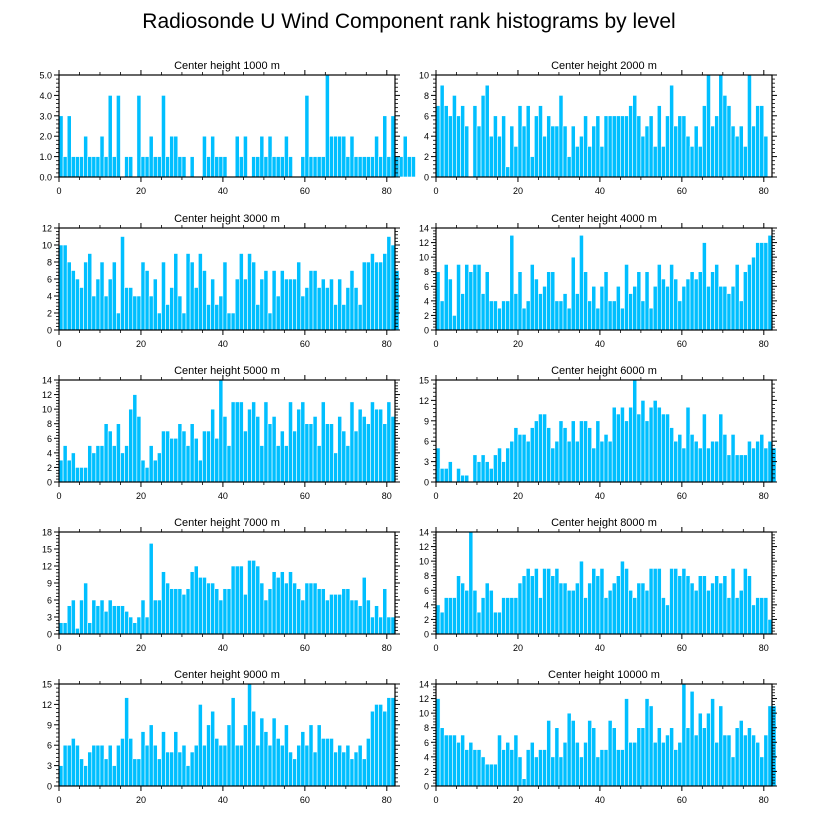  What do you see at coordinates (58, 191) in the screenshot?
I see `x-tick-label: 0` at bounding box center [58, 191].